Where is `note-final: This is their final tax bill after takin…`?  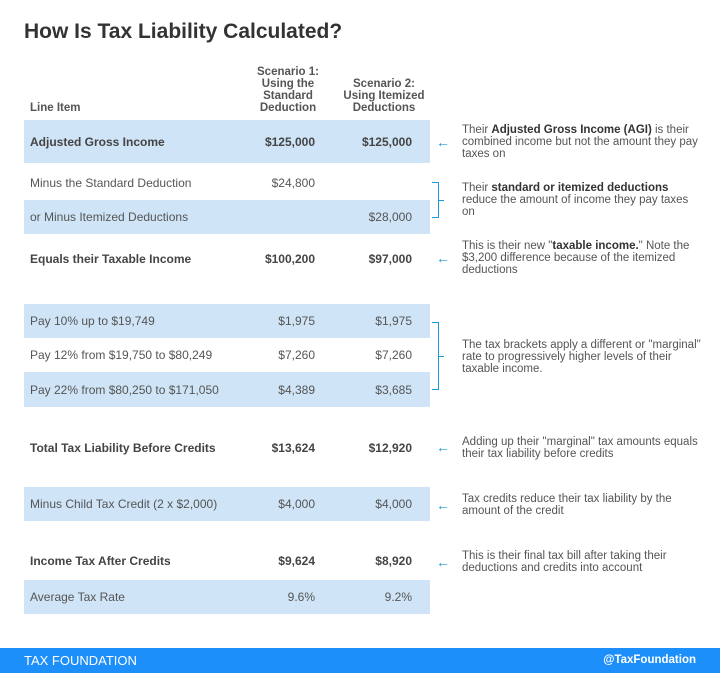
note-final: This is their final tax bill after takin… is located at coordinates (564, 562).